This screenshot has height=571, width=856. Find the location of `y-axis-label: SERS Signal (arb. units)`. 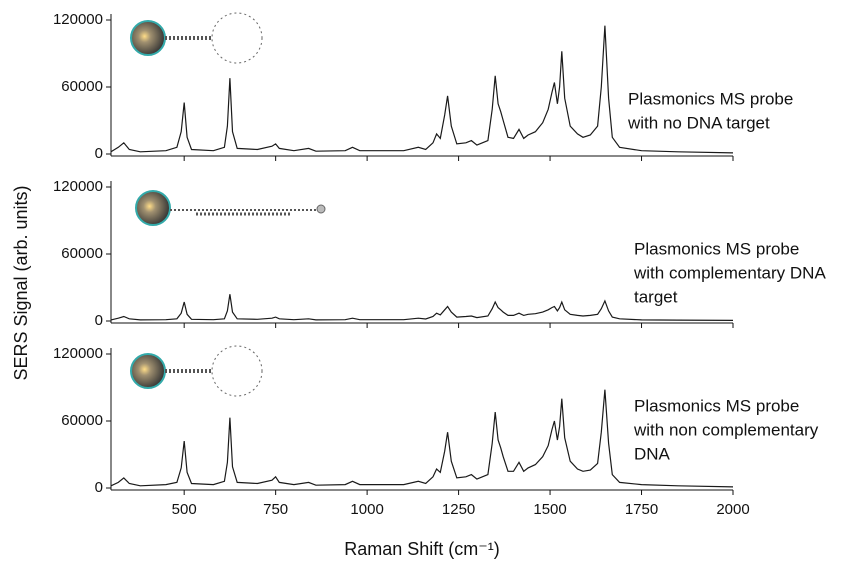

y-axis-label: SERS Signal (arb. units) is located at coordinates (21, 282).